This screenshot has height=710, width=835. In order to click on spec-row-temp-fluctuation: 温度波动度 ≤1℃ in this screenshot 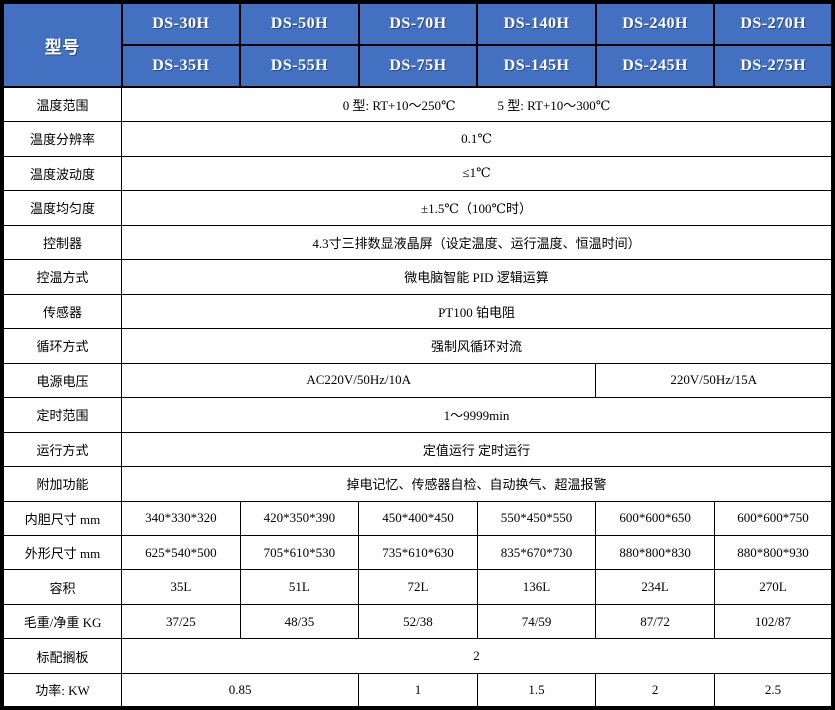, I will do `click(417, 173)`.